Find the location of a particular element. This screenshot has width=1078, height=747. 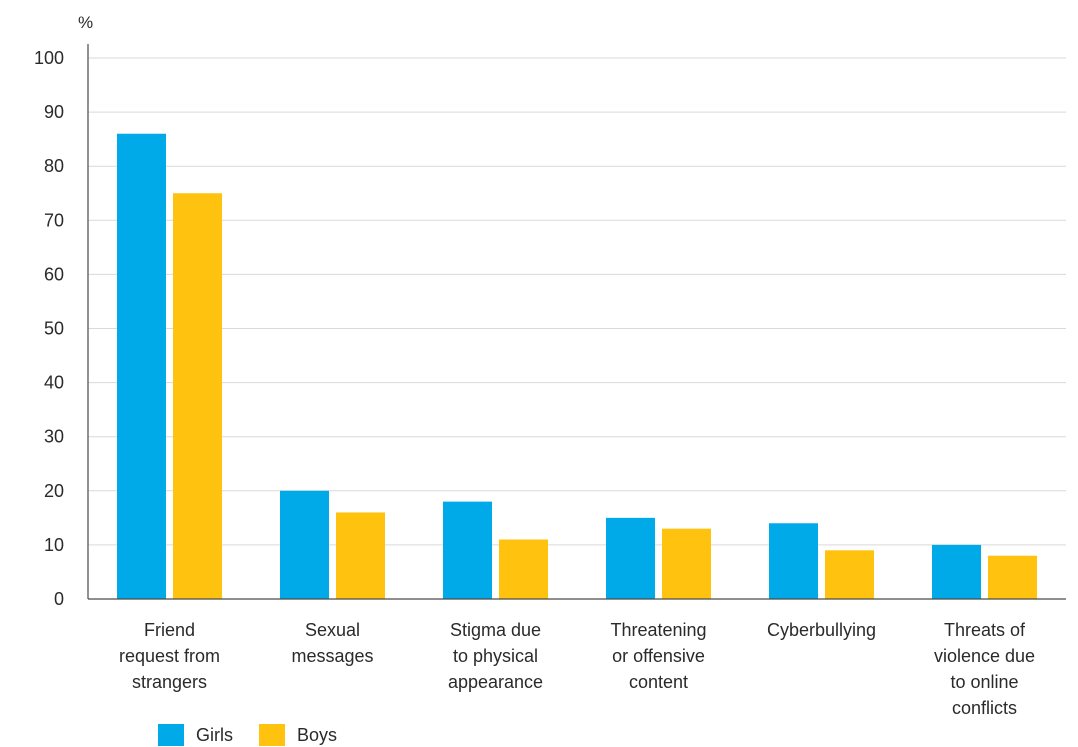

category-label-2: Stigma due to physical appearance is located at coordinates (495, 656).